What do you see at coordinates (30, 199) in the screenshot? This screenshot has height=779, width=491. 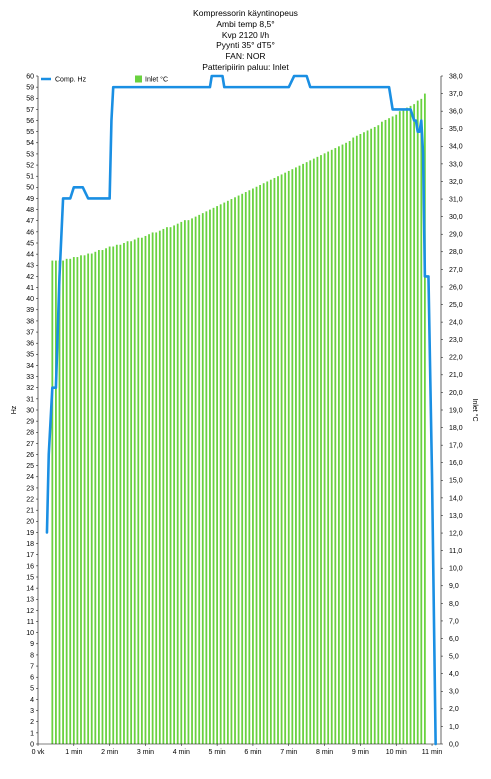 I see `y-left-tick-label: 49` at bounding box center [30, 199].